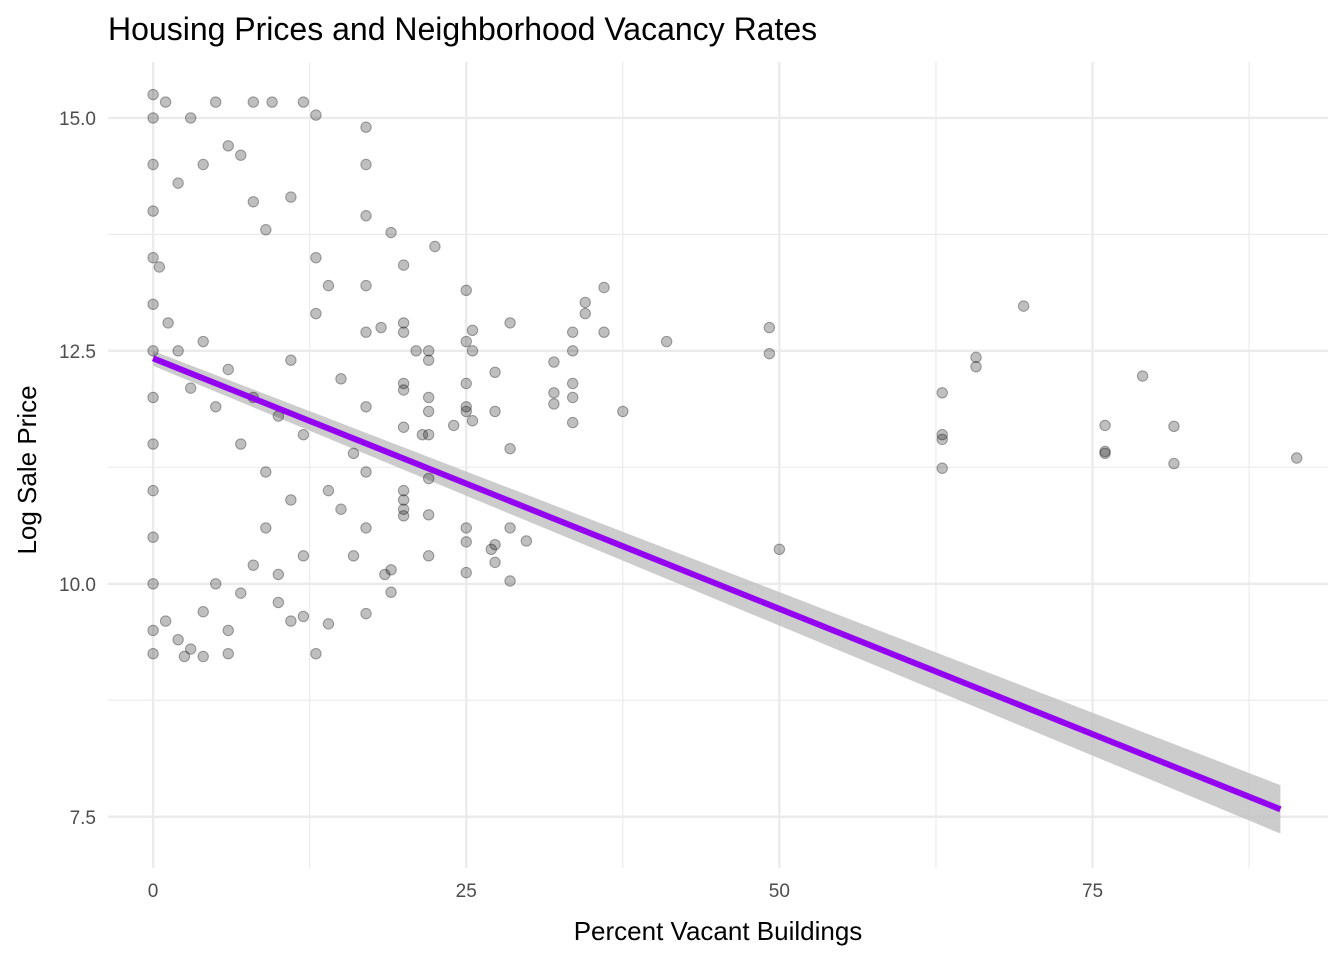 This screenshot has width=1344, height=960. I want to click on x-axis-title: Percent Vacant Buildings, so click(718, 931).